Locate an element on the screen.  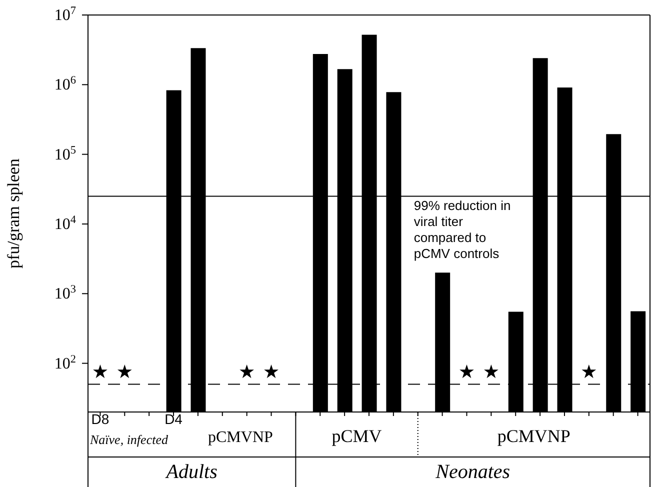
text: Naïve, infected is located at coordinates (129, 439).